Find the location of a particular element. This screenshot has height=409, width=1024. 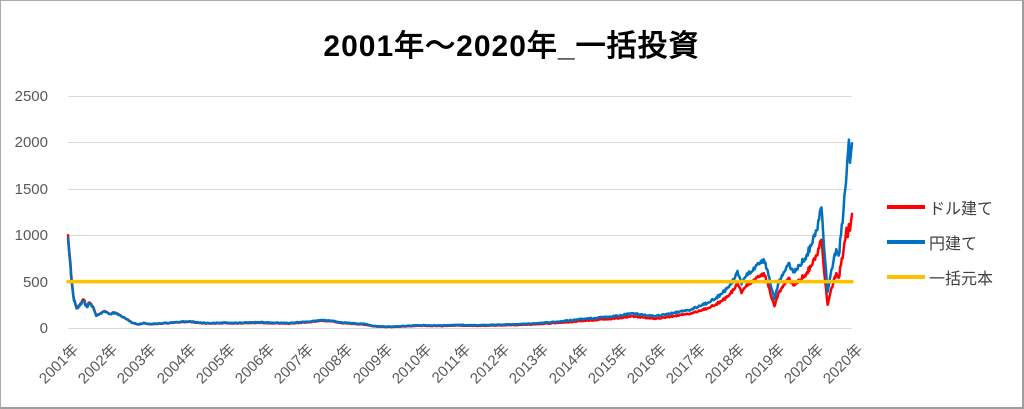

y-axis-tick-label: 0 is located at coordinates (43, 328).